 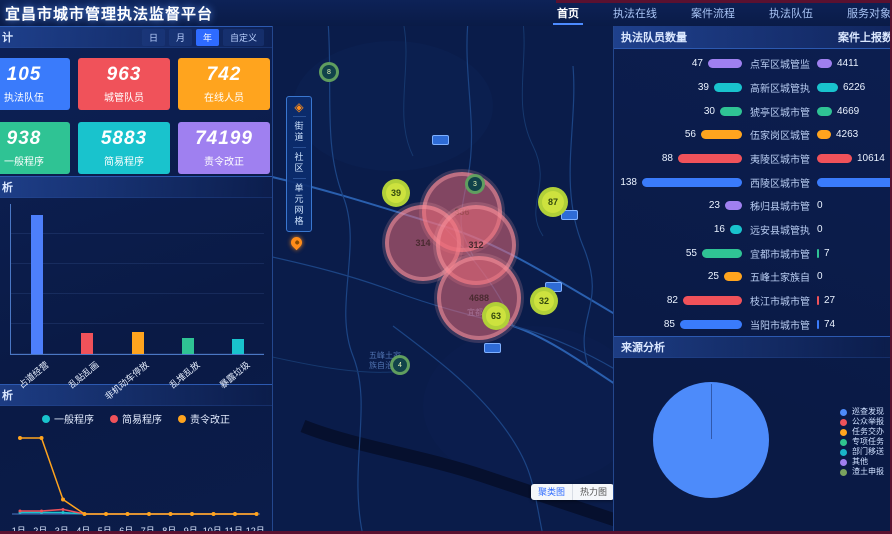 What do you see at coordinates (753, 135) in the screenshot?
I see `team-row: 56 伍家岗区城管执... 4263` at bounding box center [753, 135].